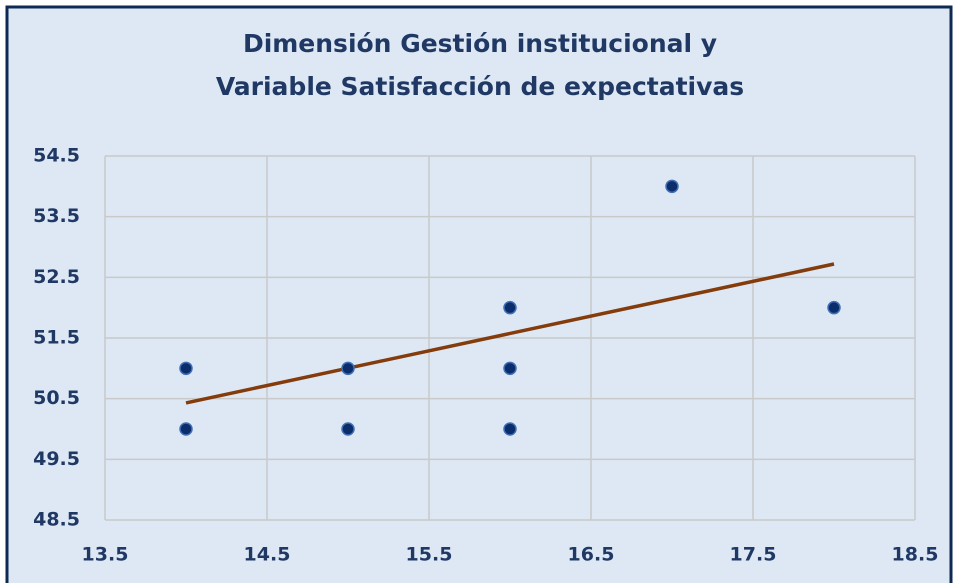  I want to click on y-tick-label: 48.5, so click(56, 520).